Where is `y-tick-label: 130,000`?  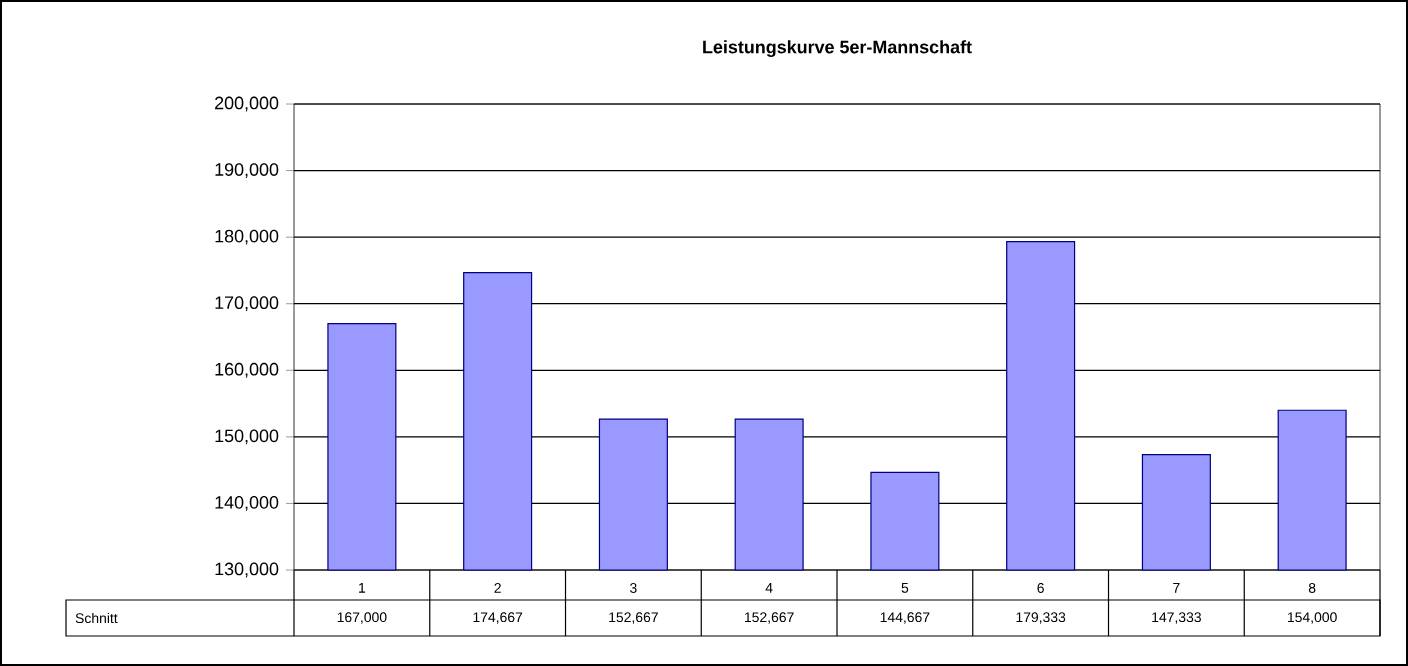
y-tick-label: 130,000 is located at coordinates (247, 570).